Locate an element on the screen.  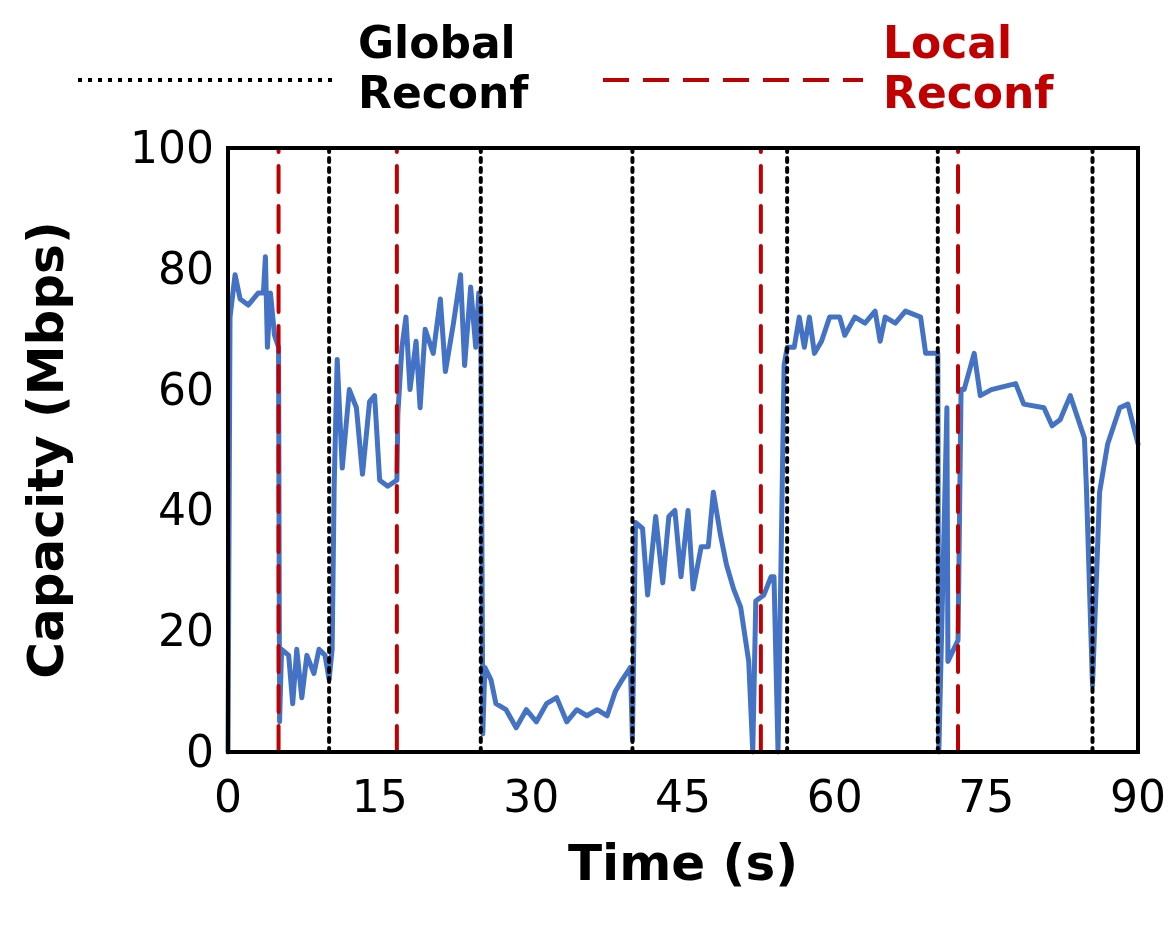
y-tick-label: 0 is located at coordinates (200, 751).